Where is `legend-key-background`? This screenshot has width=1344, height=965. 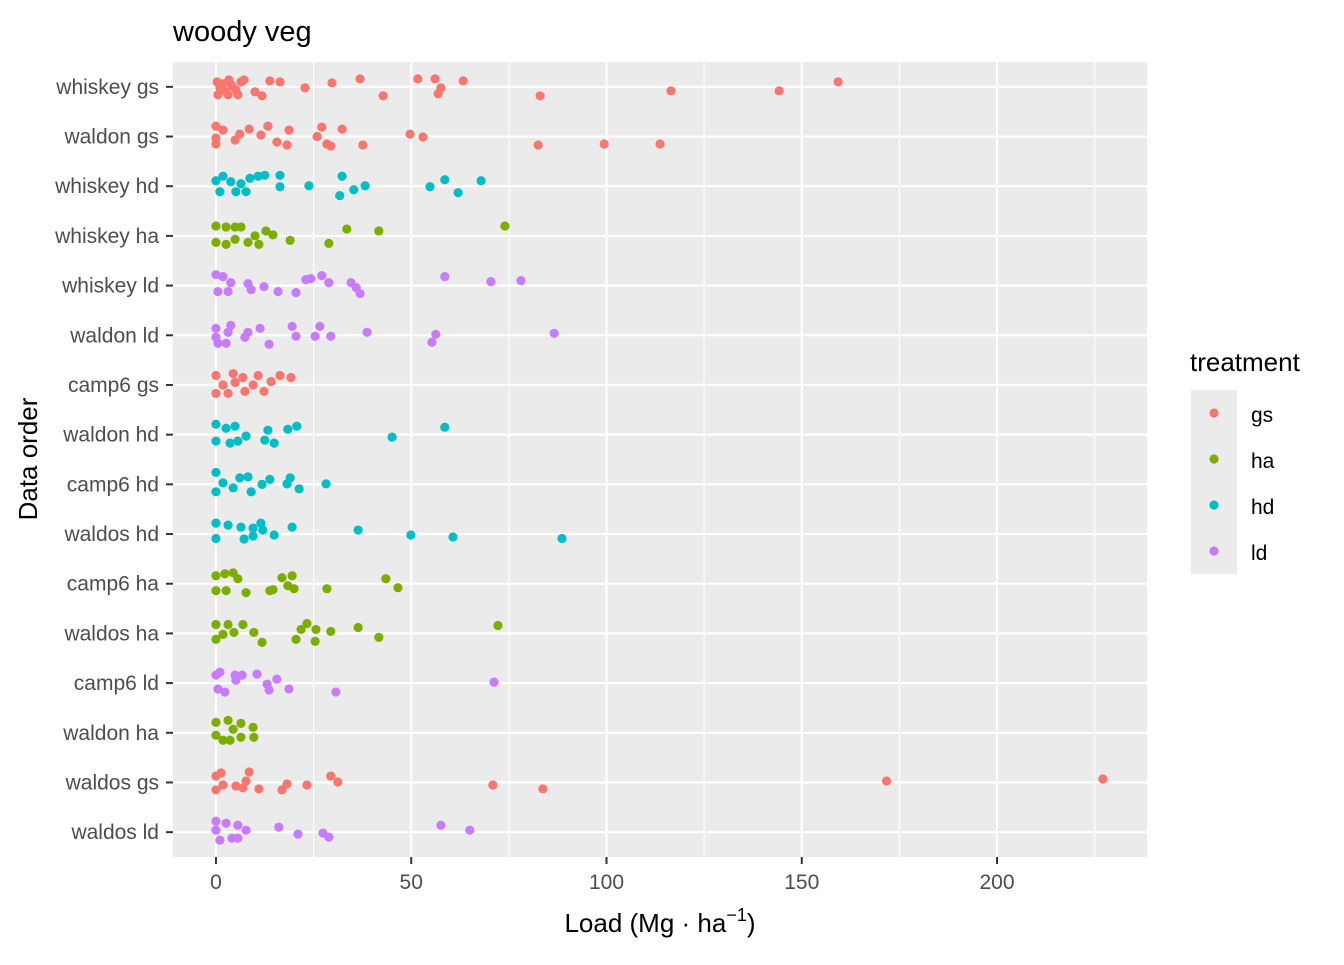 legend-key-background is located at coordinates (1214, 482).